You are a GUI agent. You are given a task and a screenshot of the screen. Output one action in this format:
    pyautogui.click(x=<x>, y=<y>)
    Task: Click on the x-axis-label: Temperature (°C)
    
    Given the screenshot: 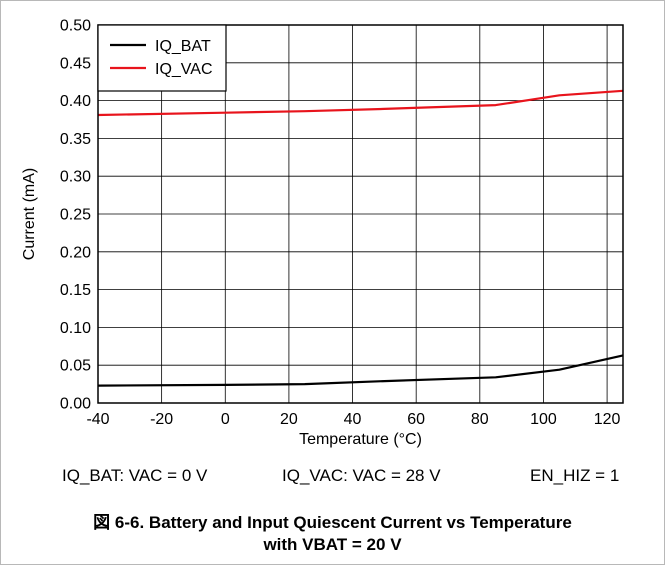 What is the action you would take?
    pyautogui.click(x=360, y=439)
    